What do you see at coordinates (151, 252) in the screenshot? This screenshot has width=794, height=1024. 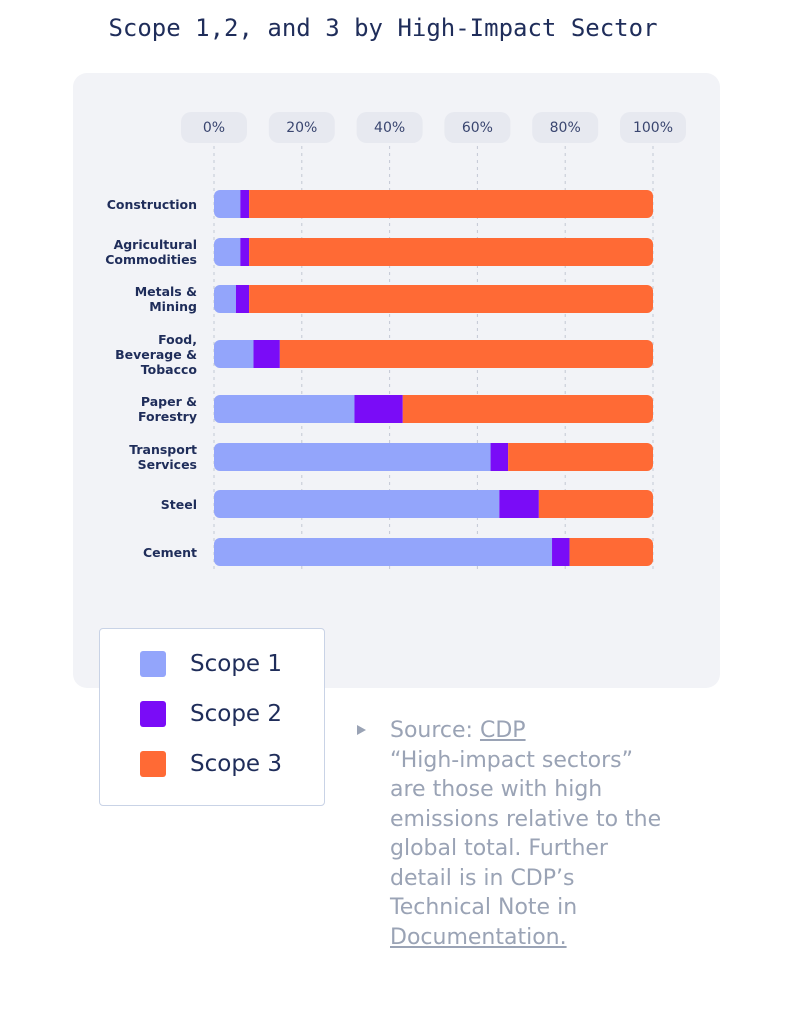 I see `y-tick-label: Agricultural Commodities` at bounding box center [151, 252].